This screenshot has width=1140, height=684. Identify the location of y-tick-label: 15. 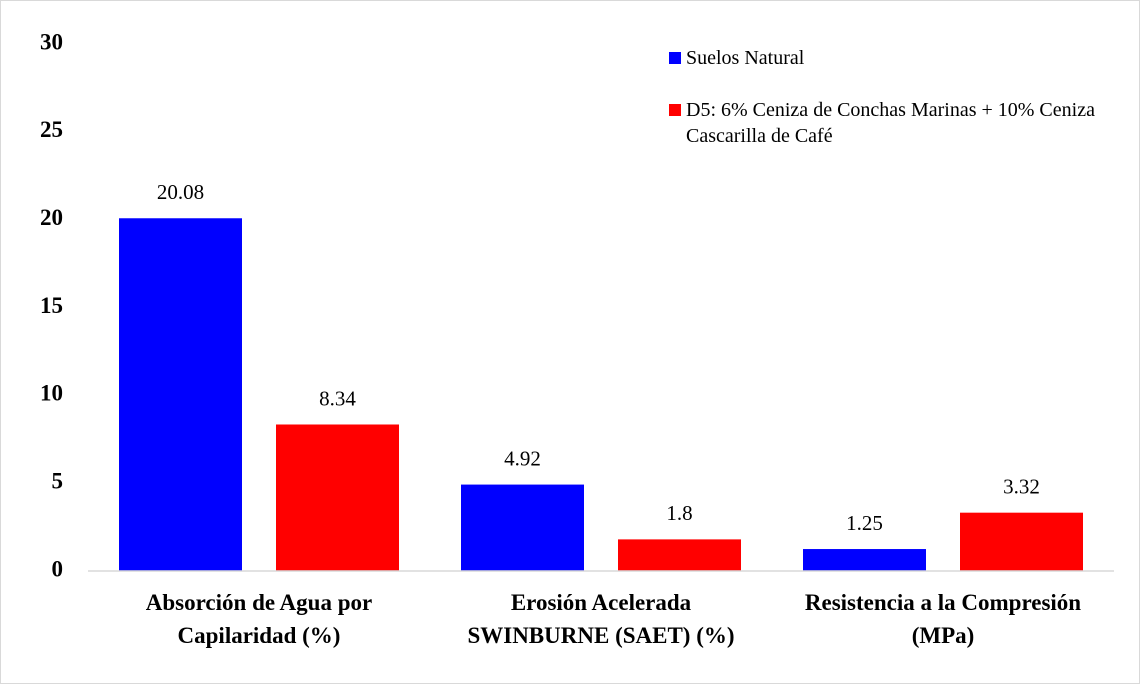
(51, 305).